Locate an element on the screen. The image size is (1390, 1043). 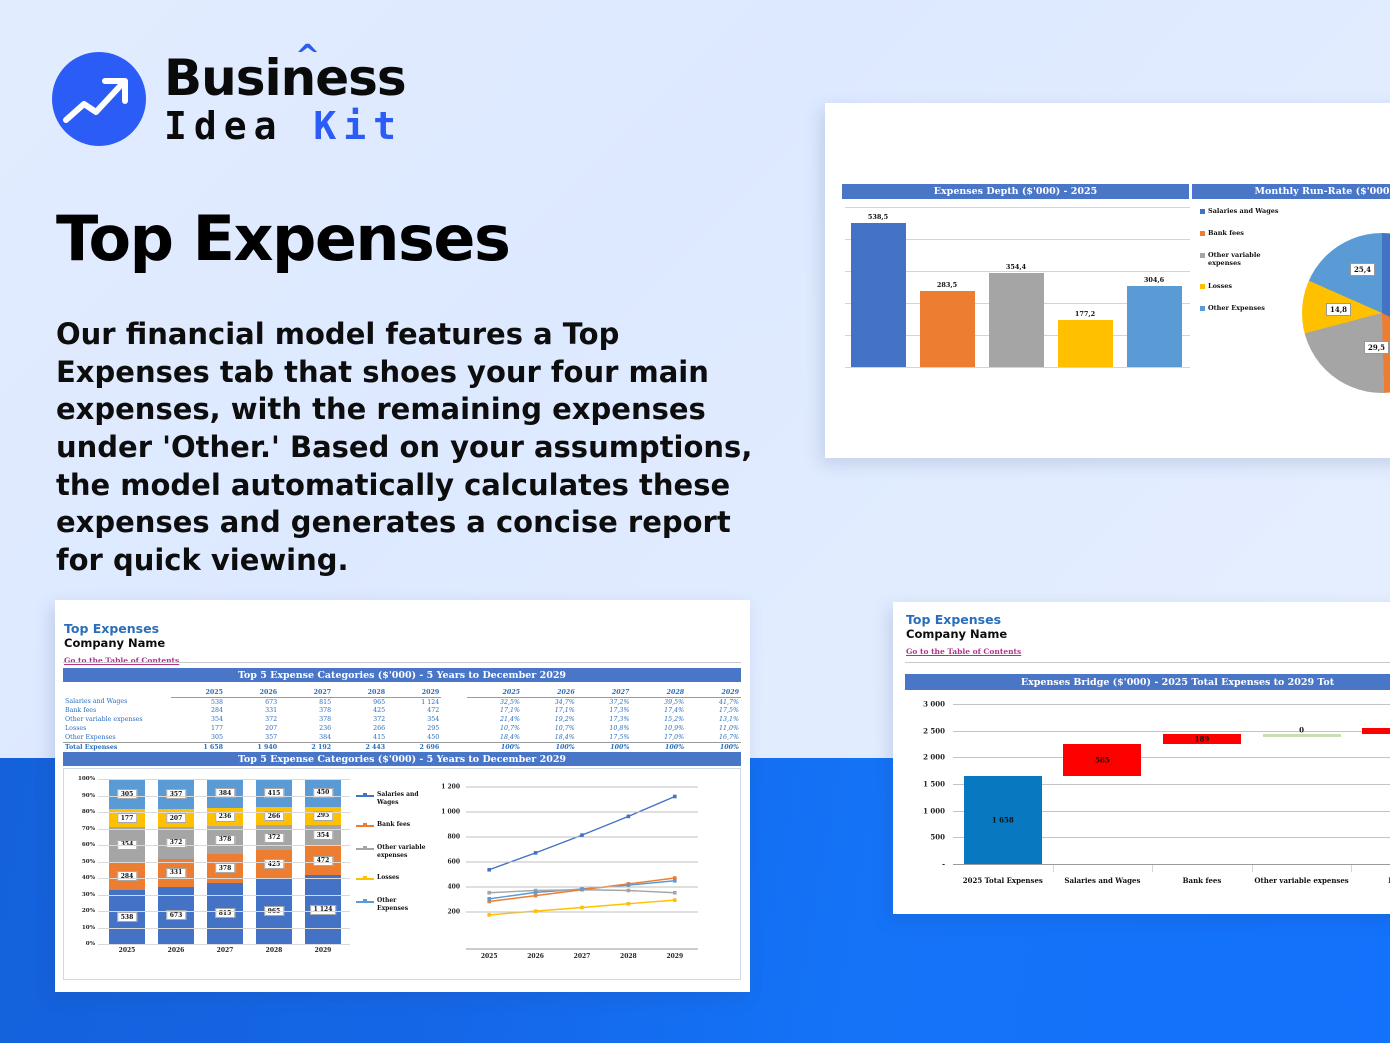
col-head-pct-2027: 2027 is located at coordinates (604, 693).